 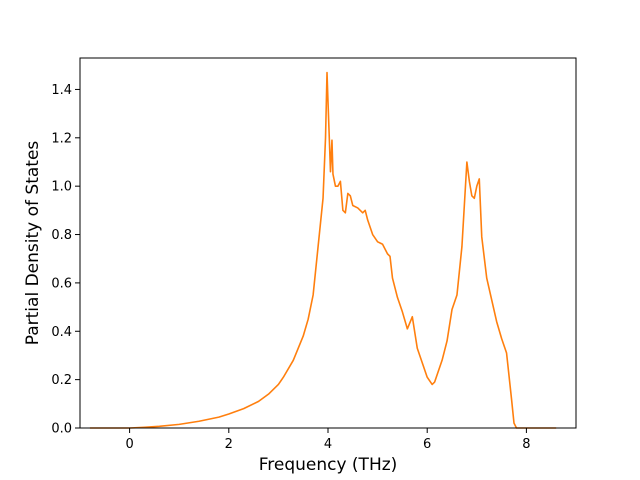 I want to click on y-axis-ticks: 0.0 0.2 0.4 0.6 0.8 1.0 1.2 1.4, so click(x=65, y=260).